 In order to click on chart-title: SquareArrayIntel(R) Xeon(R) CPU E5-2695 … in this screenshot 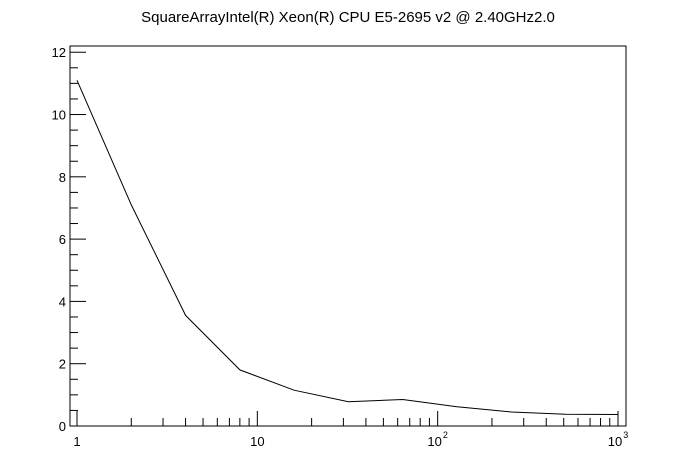, I will do `click(348, 17)`.